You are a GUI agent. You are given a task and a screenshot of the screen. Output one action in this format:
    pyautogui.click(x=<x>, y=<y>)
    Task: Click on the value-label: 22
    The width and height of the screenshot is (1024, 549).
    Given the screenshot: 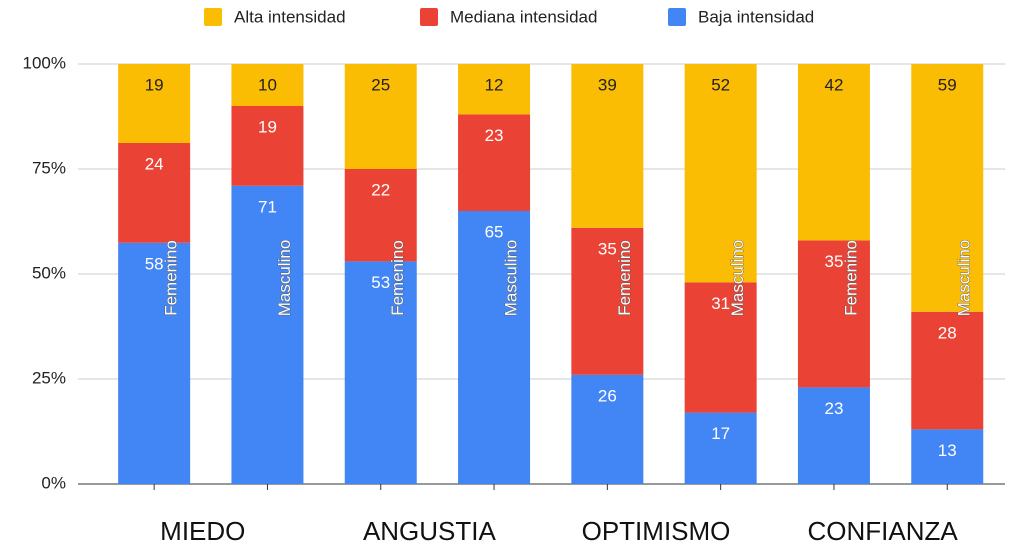 What is the action you would take?
    pyautogui.click(x=380, y=189)
    